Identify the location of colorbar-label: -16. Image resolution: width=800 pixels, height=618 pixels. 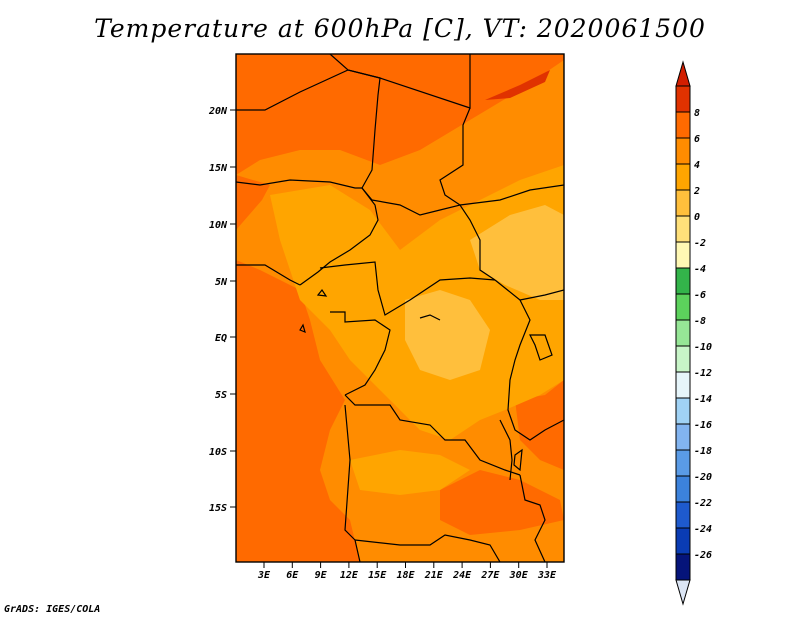
(703, 425).